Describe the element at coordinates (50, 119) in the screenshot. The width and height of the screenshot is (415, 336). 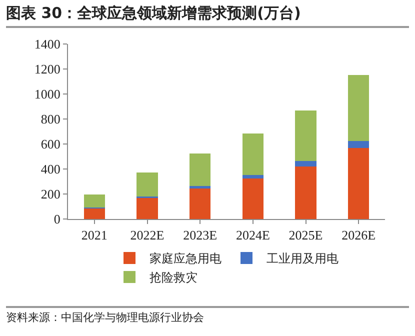
I see `y-tick-label: 800` at that location.